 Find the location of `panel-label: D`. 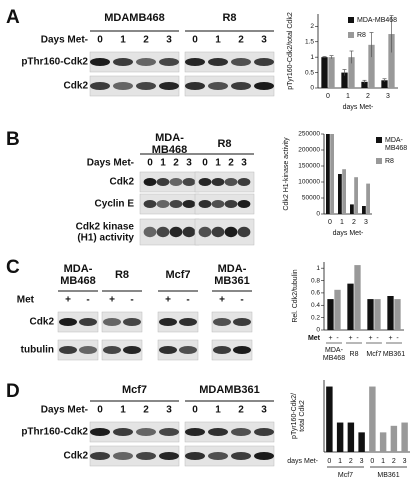

panel-label: D is located at coordinates (13, 391).